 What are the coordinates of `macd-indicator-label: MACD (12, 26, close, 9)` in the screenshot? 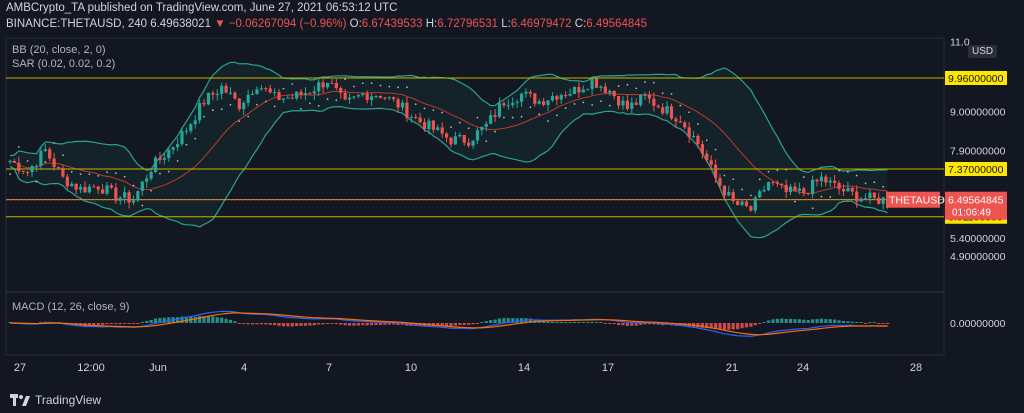 It's located at (71, 307).